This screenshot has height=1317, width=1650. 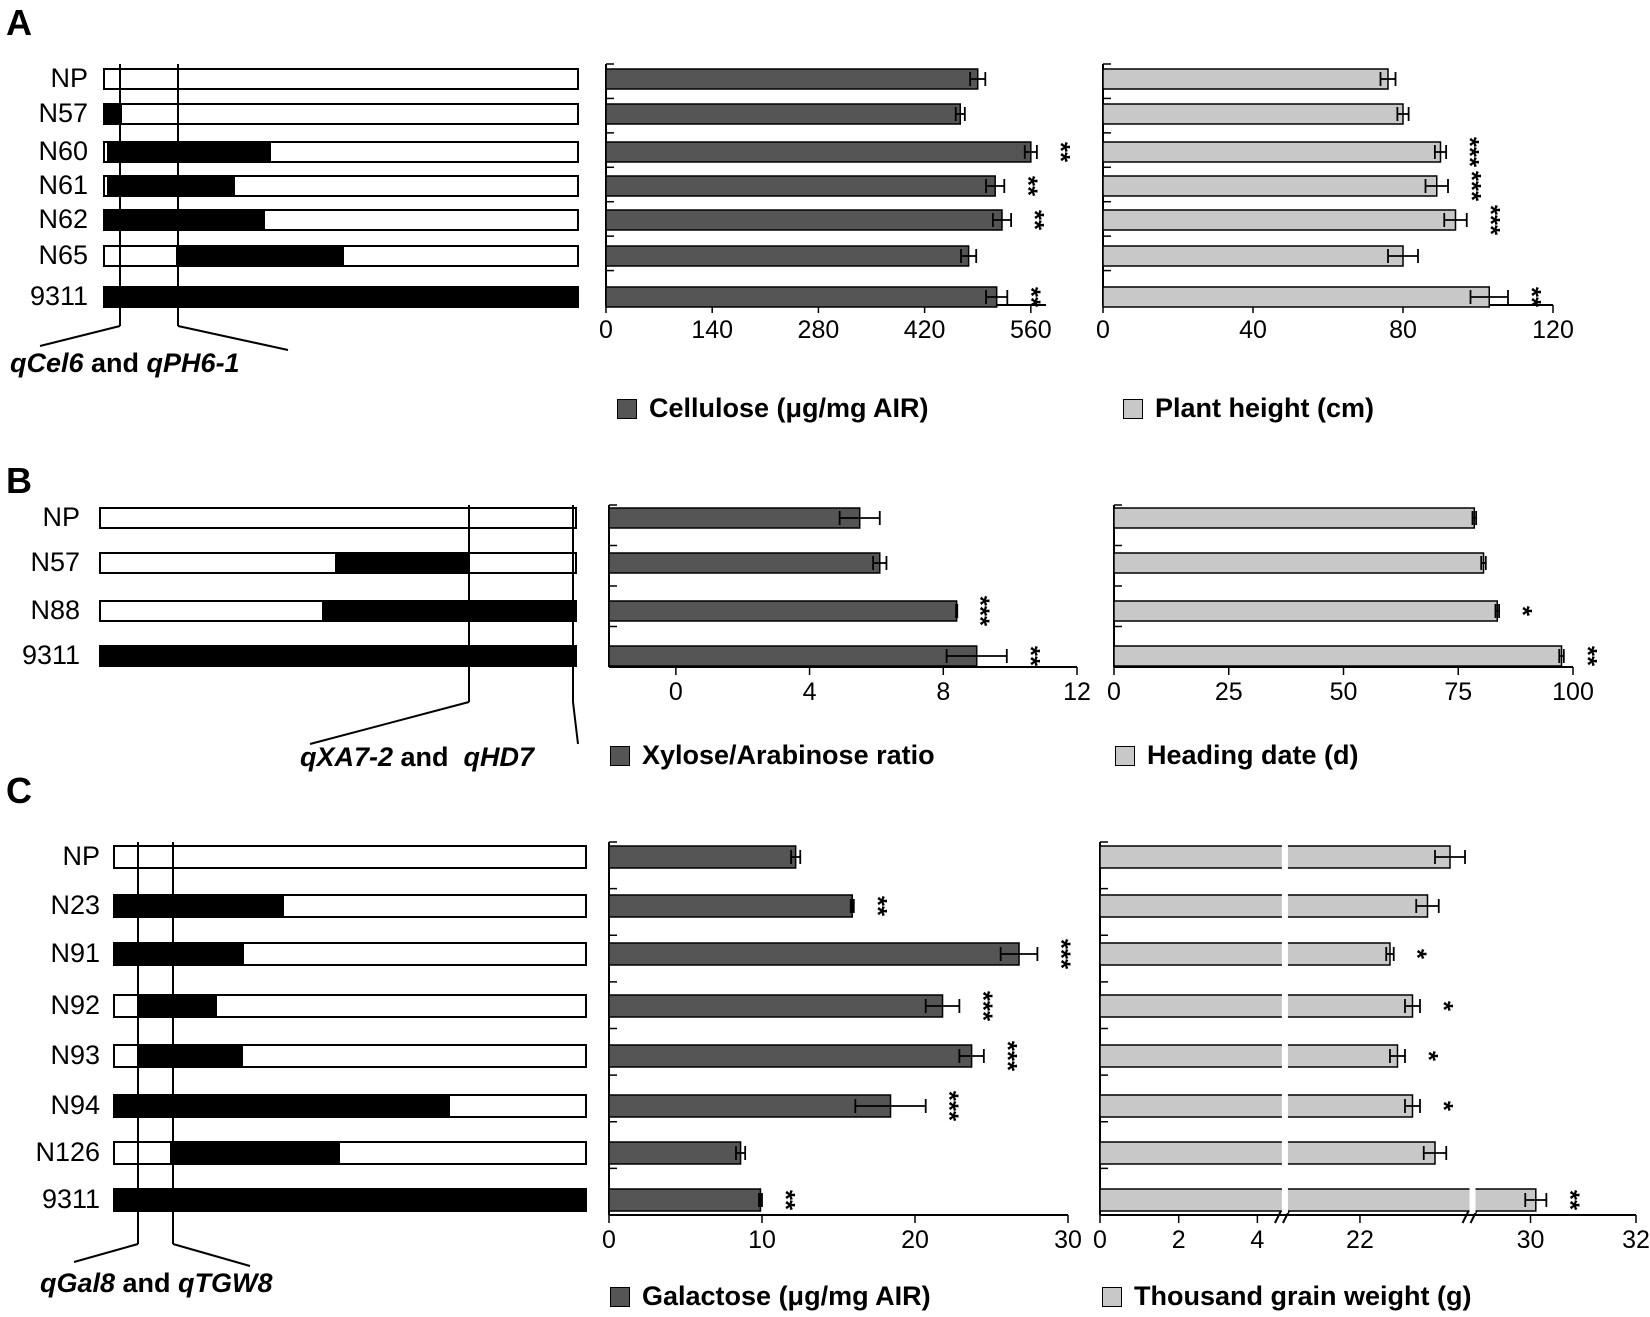 I want to click on panel-label-b: B, so click(x=19, y=480).